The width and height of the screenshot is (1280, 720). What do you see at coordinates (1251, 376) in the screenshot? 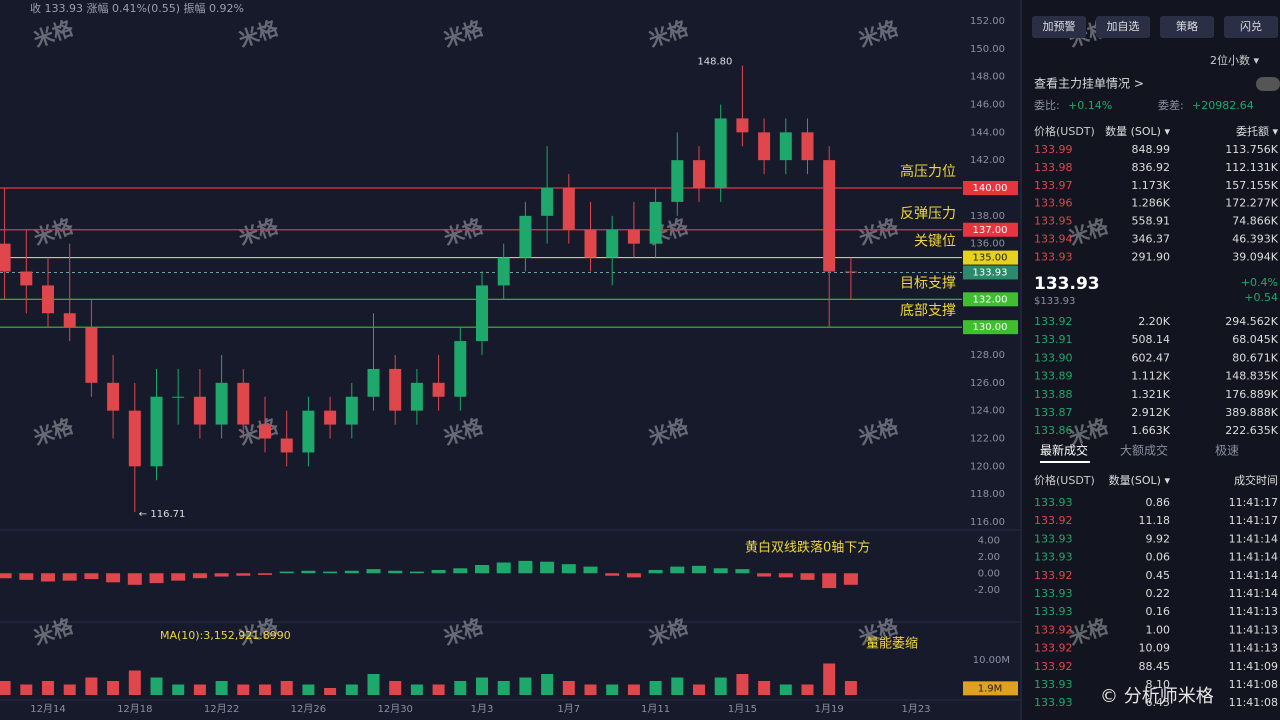
I see `bid-cell: 148.835K` at bounding box center [1251, 376].